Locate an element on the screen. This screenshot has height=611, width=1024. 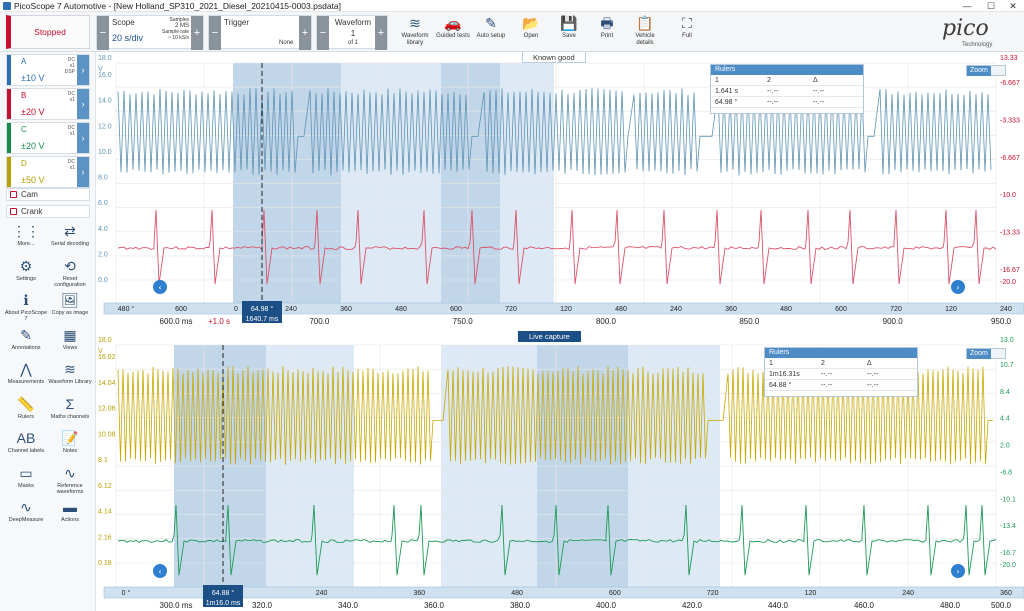
waveform-library-side-button: ≋ Waveform Library is located at coordinates (70, 377).